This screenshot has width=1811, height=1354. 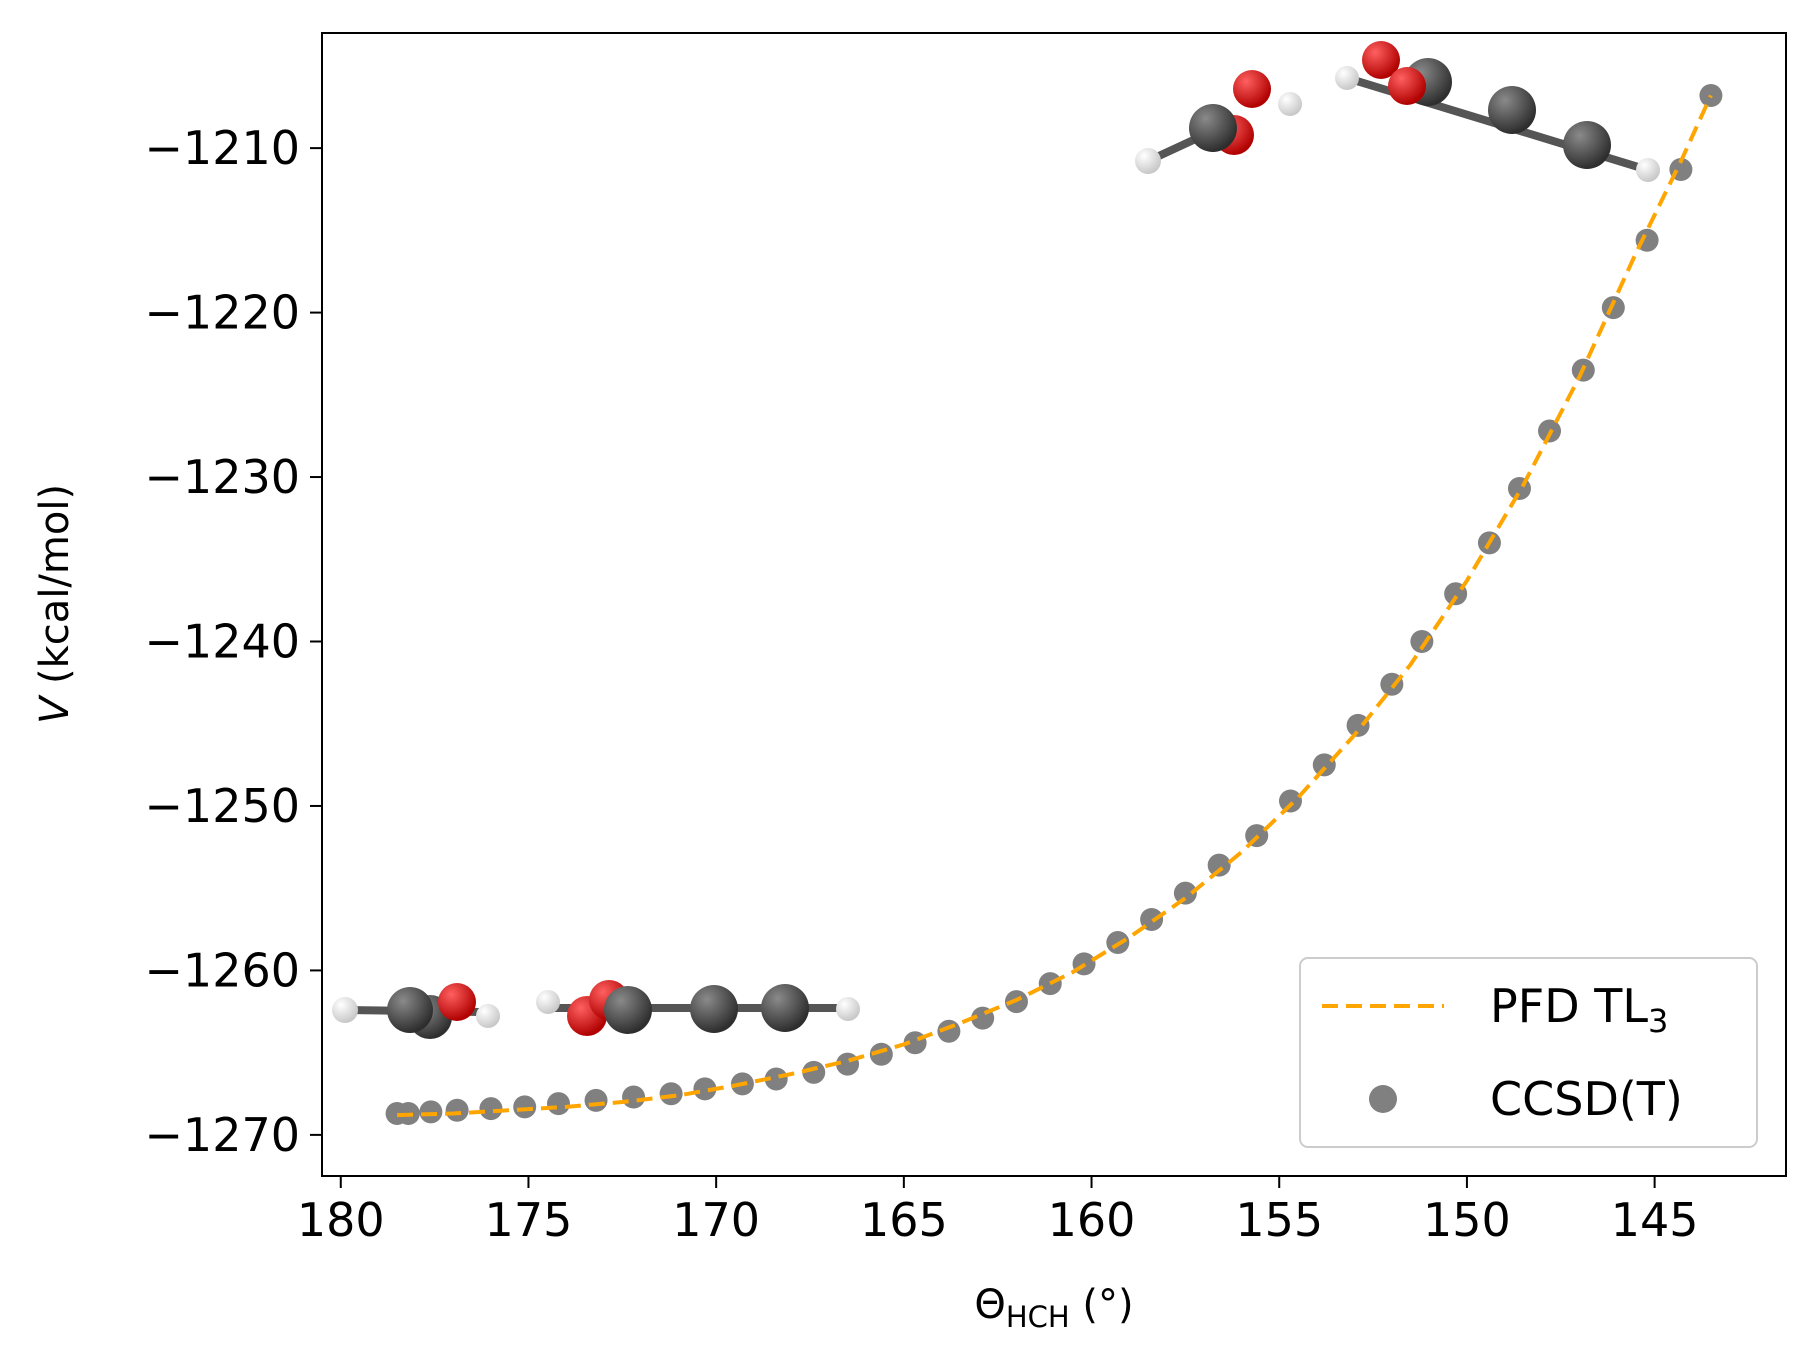 I want to click on y-tick-label: −1270, so click(x=222, y=1135).